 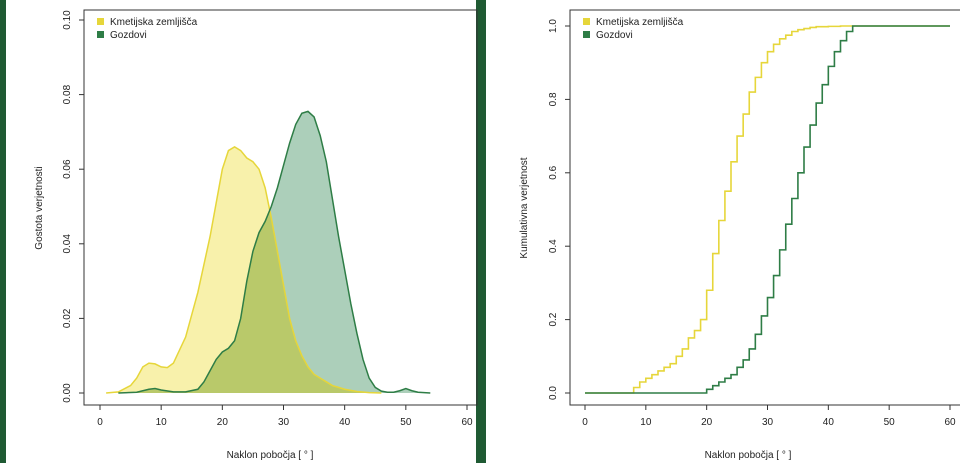 I want to click on density-y-ticks: 0.00 0.02 0.04 0.06 0.08 0.10, so click(x=73, y=206).